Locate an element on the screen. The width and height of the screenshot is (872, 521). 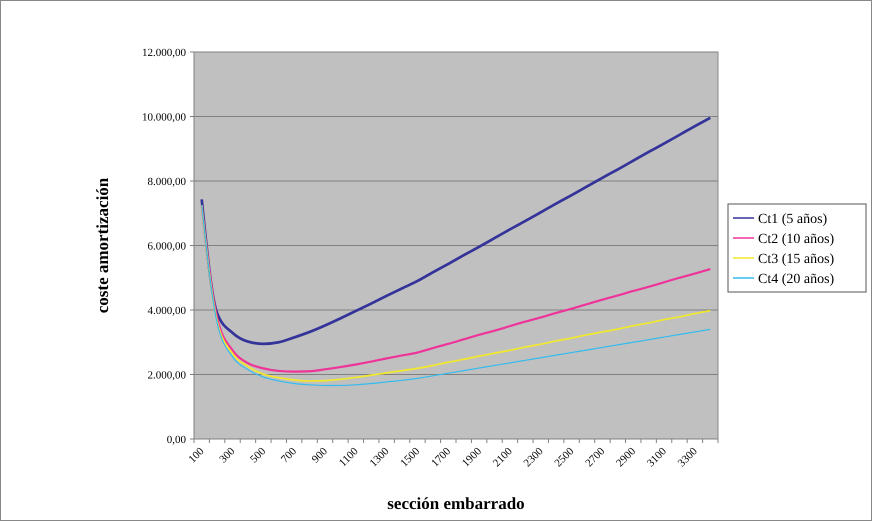
x-tick-label: 300 is located at coordinates (227, 455).